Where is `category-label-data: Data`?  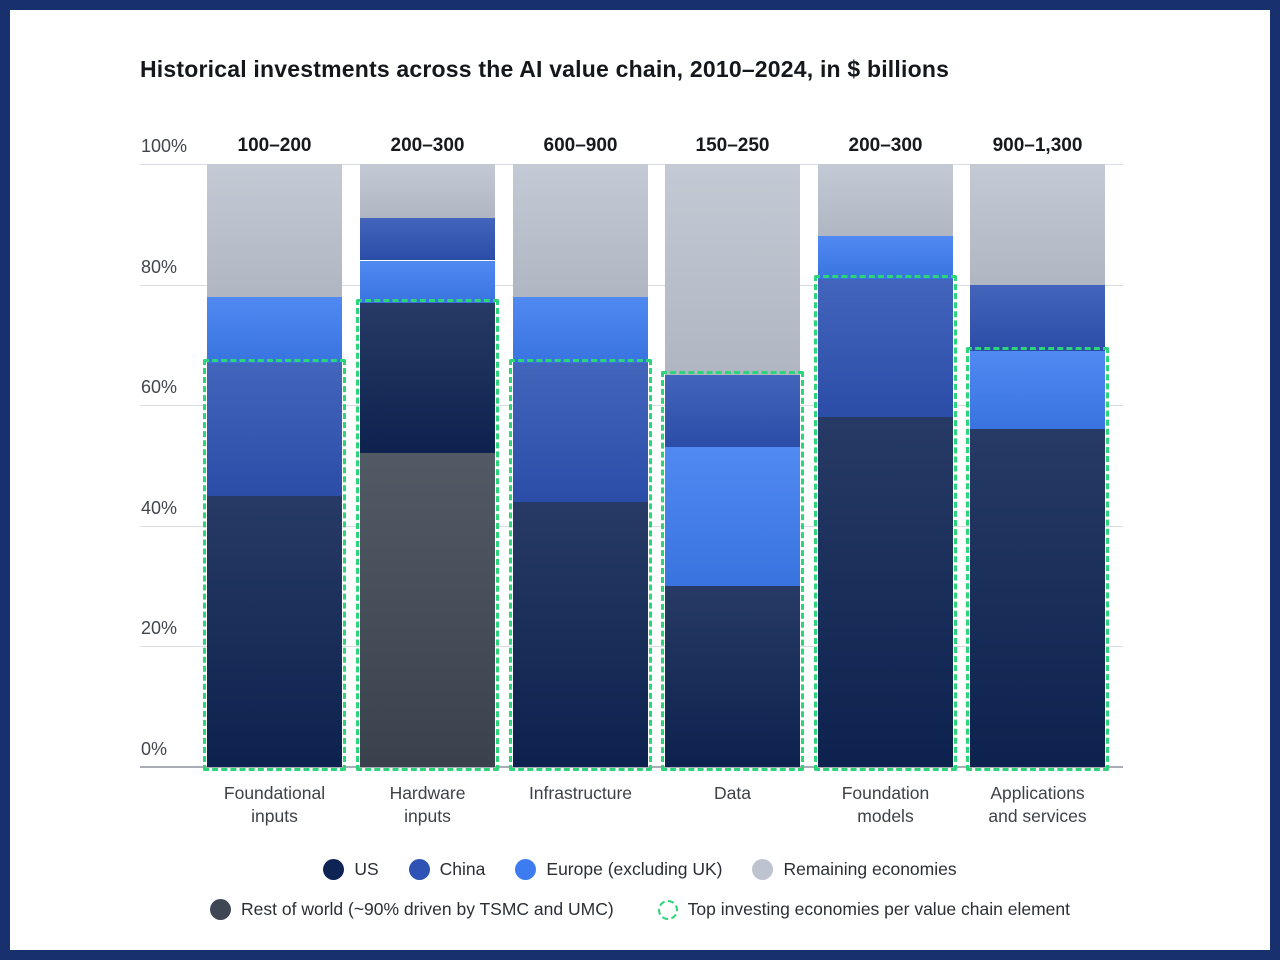
category-label-data: Data is located at coordinates (732, 793).